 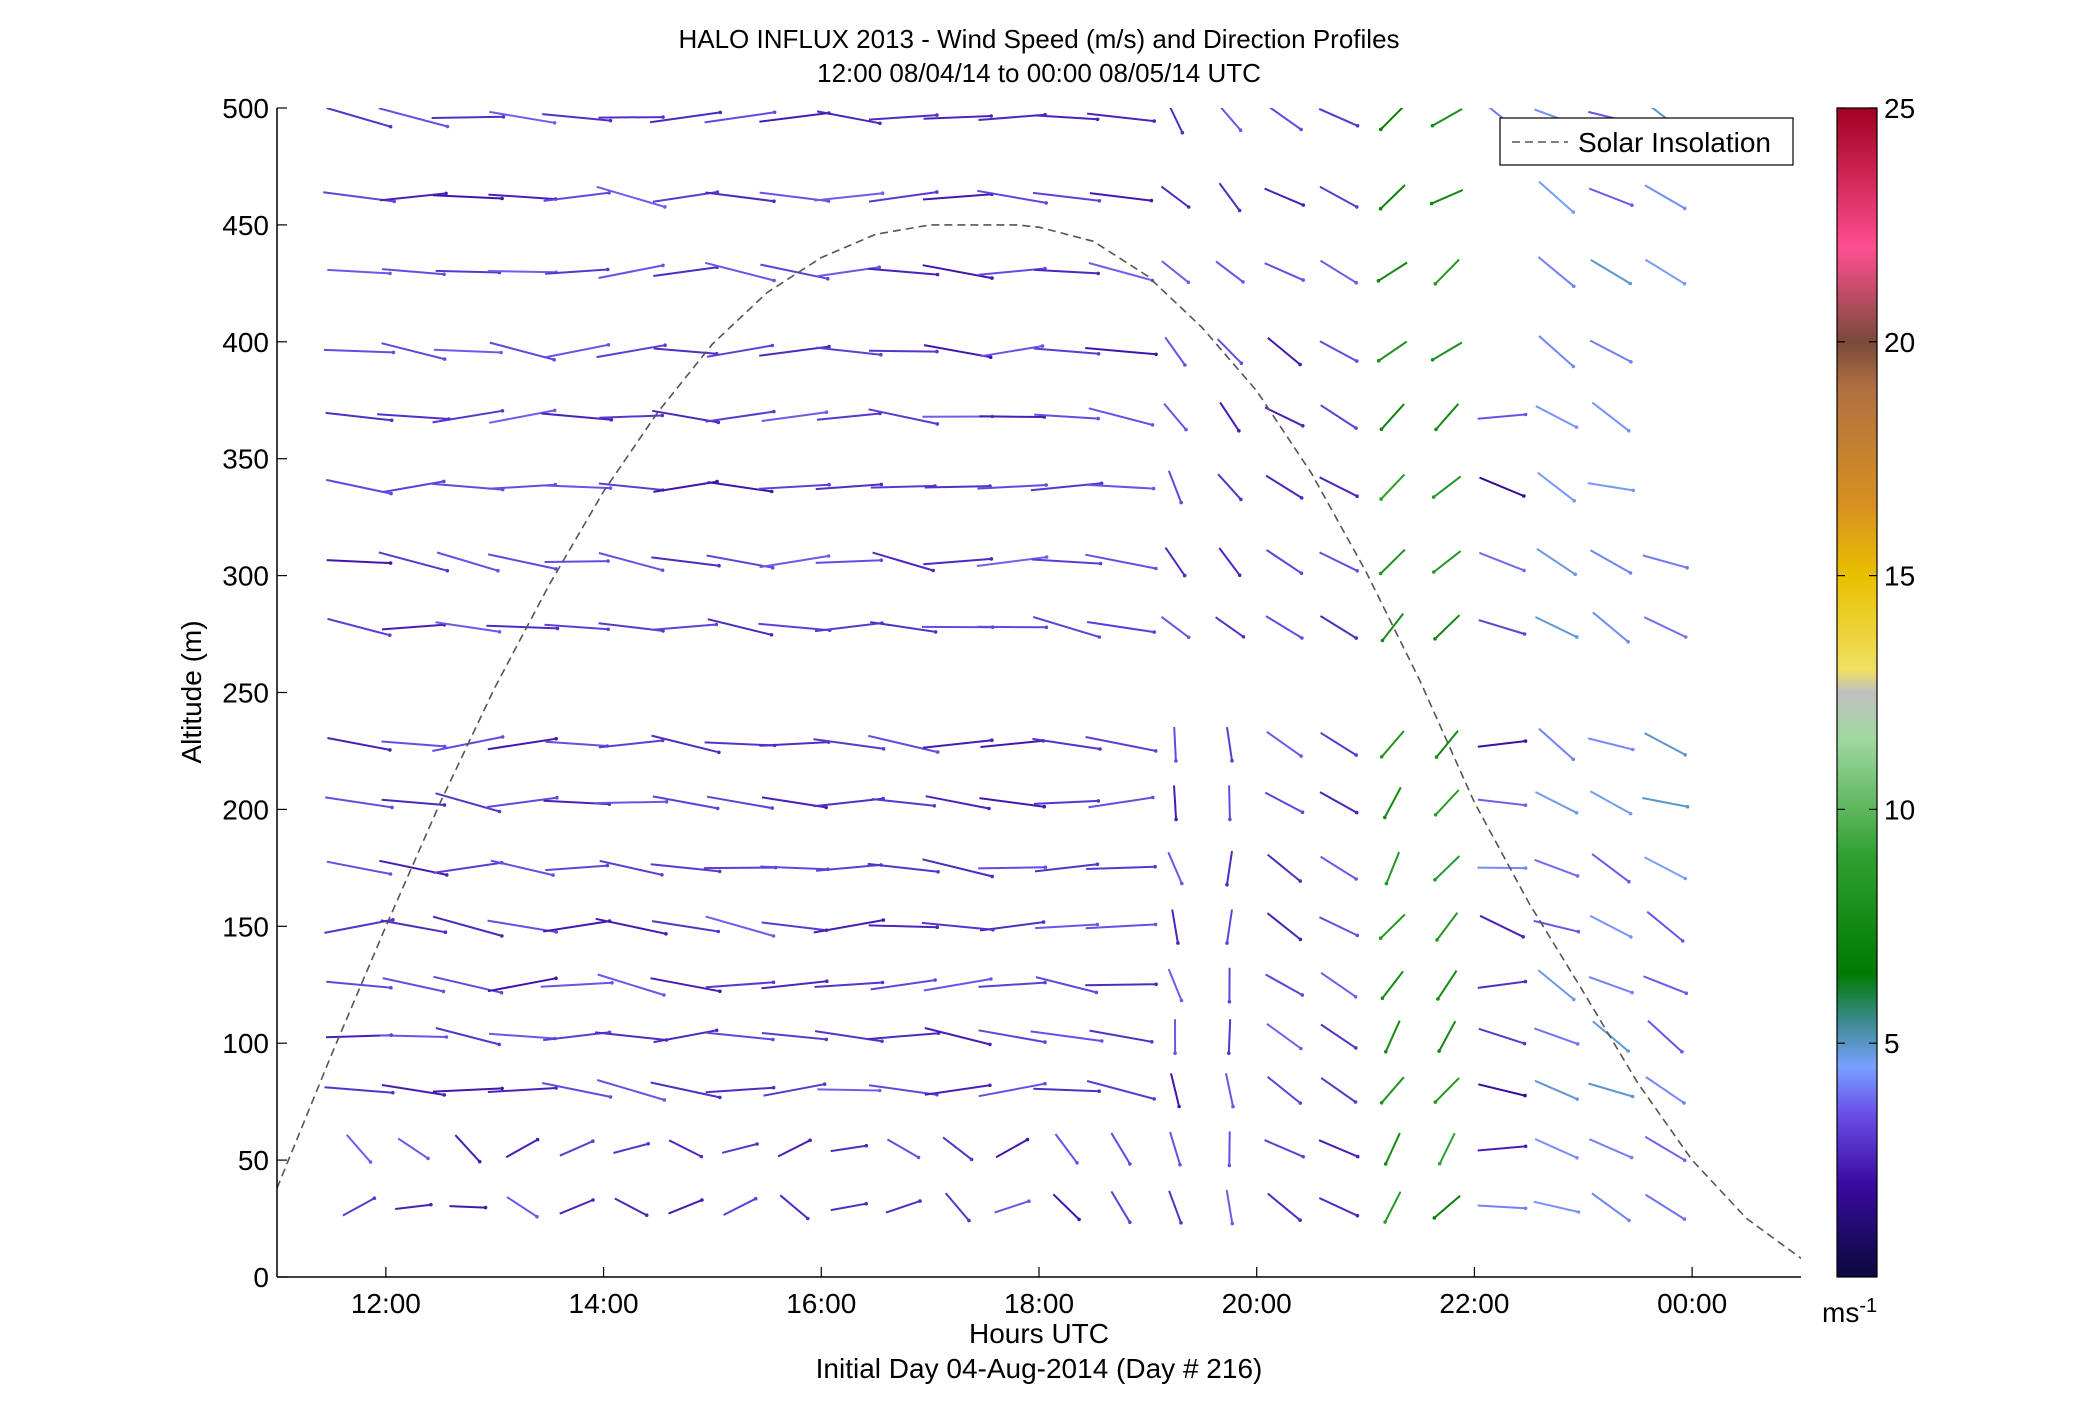 What do you see at coordinates (1899, 342) in the screenshot?
I see `colorbar-tick-label: 20` at bounding box center [1899, 342].